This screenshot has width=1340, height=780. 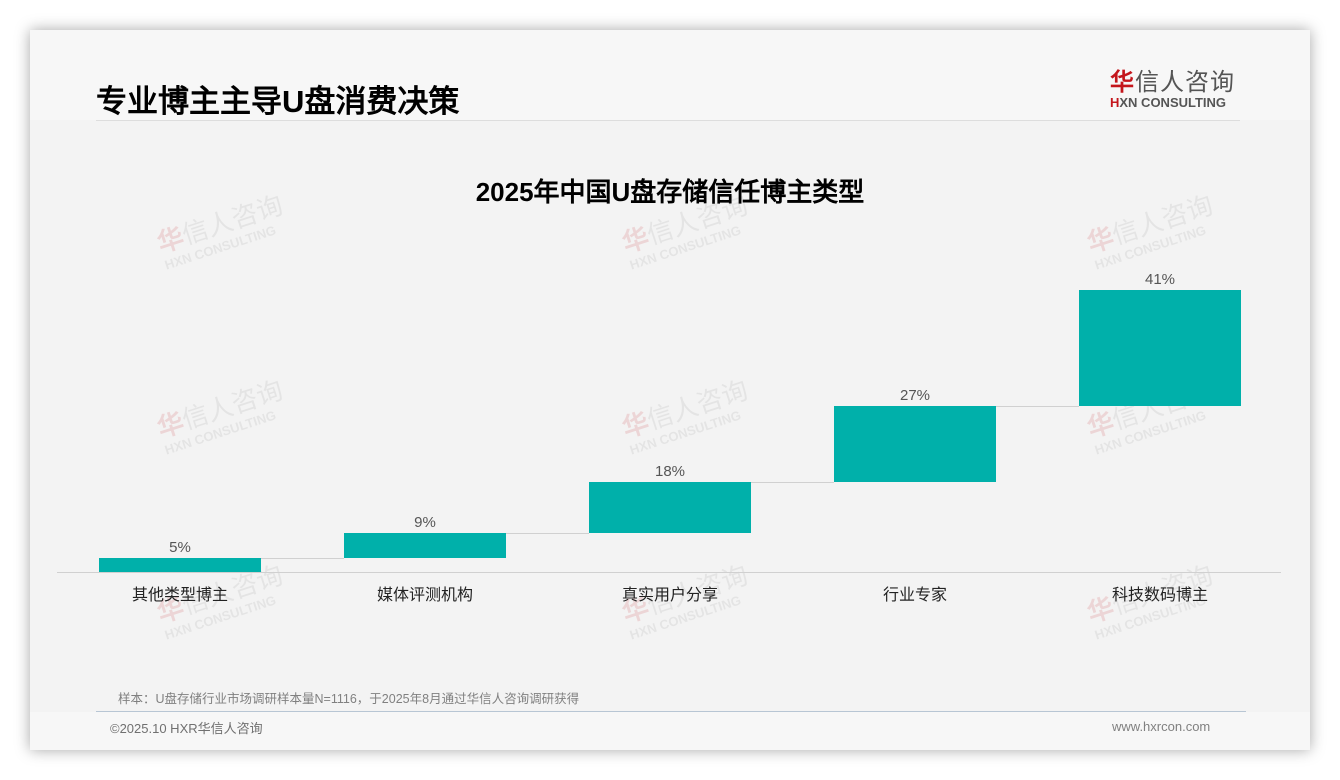 What do you see at coordinates (671, 711) in the screenshot?
I see `footer-divider` at bounding box center [671, 711].